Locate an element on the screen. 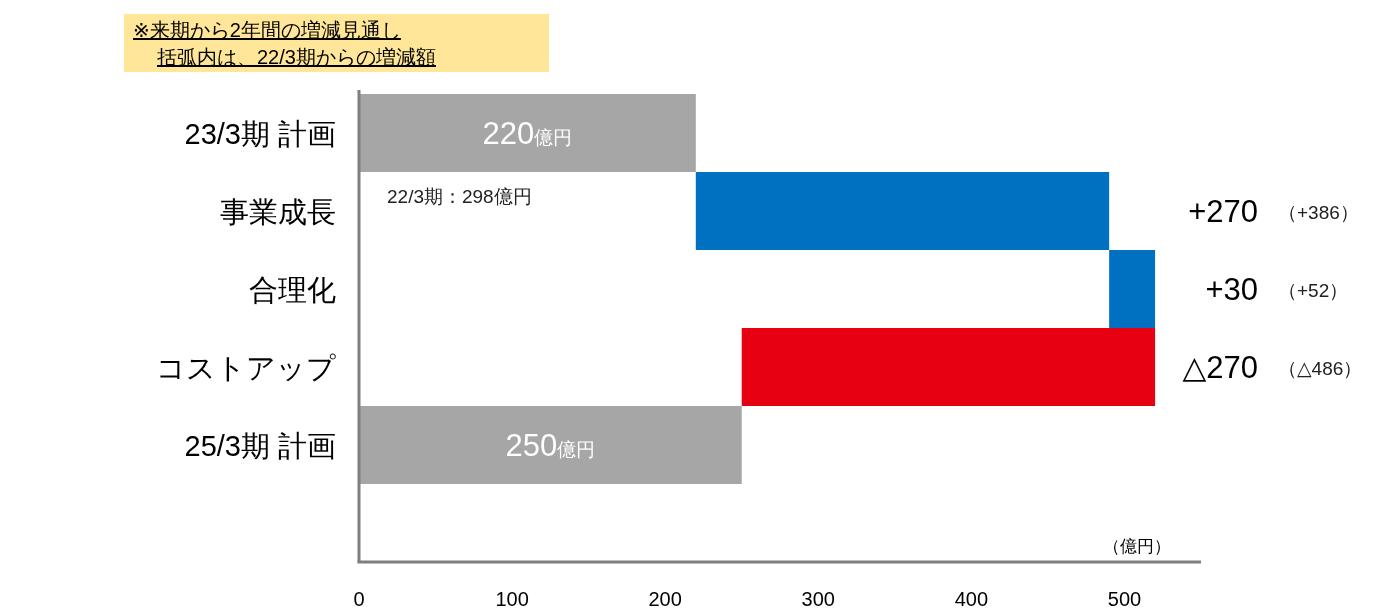  text: （+386） is located at coordinates (1318, 212).